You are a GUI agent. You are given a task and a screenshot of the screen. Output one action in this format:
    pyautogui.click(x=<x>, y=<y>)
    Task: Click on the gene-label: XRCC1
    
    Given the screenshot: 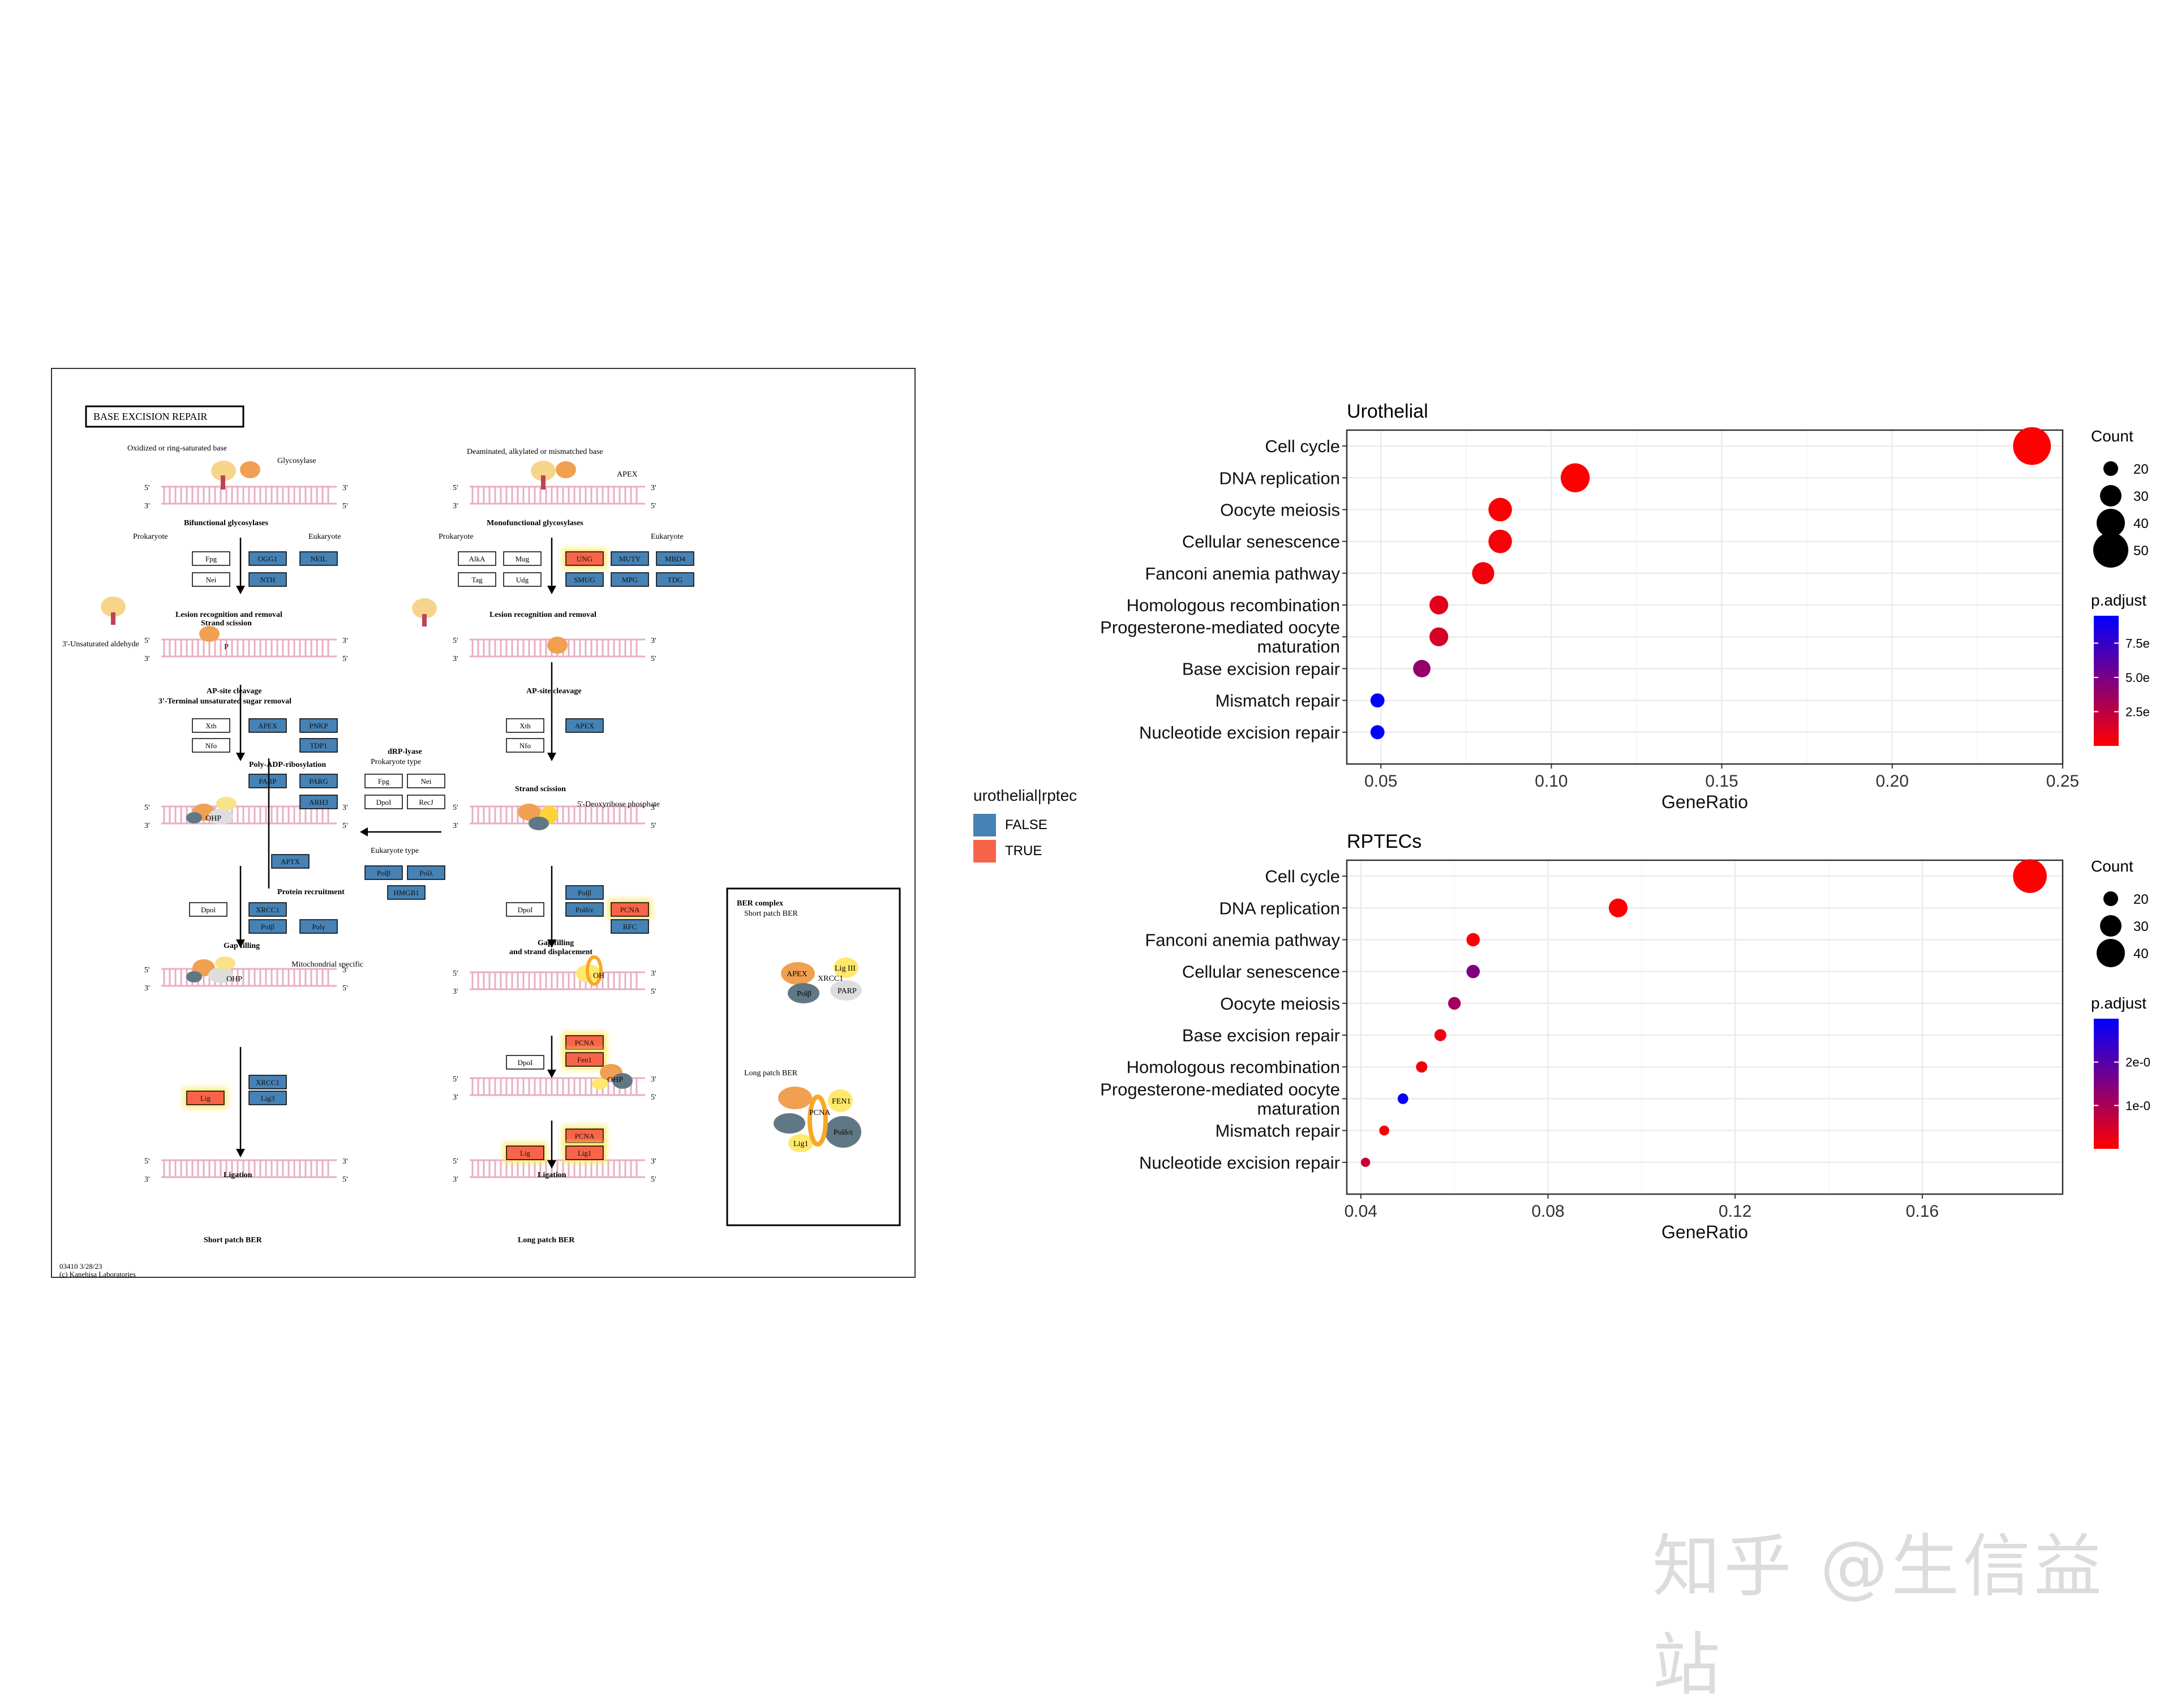 What is the action you would take?
    pyautogui.click(x=268, y=1082)
    